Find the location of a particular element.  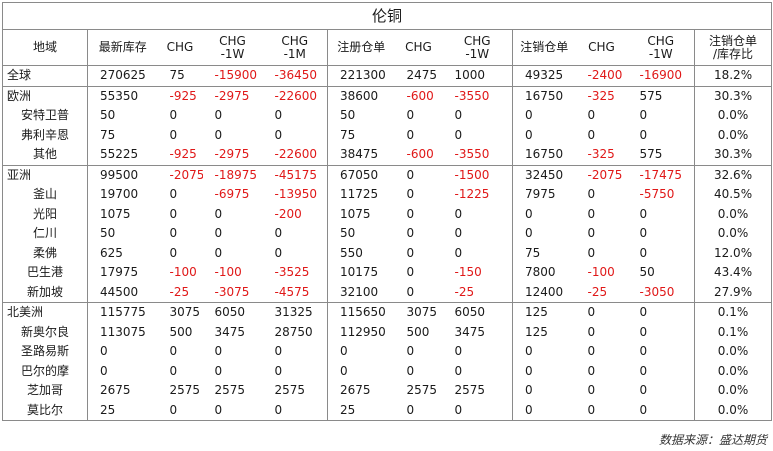

value-cell: 3475 is located at coordinates (230, 331).